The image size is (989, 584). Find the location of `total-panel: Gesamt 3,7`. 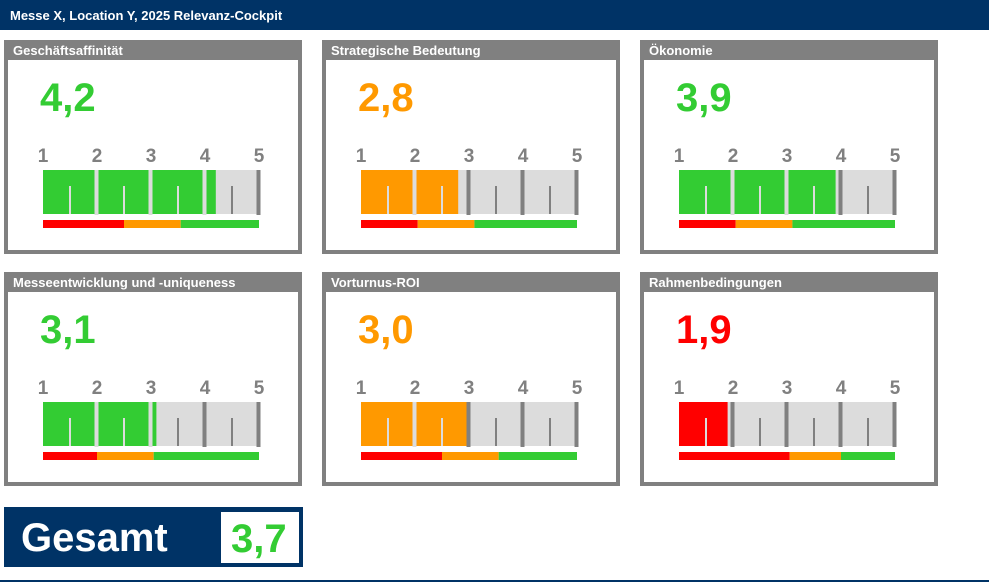

total-panel: Gesamt 3,7 is located at coordinates (153, 537).